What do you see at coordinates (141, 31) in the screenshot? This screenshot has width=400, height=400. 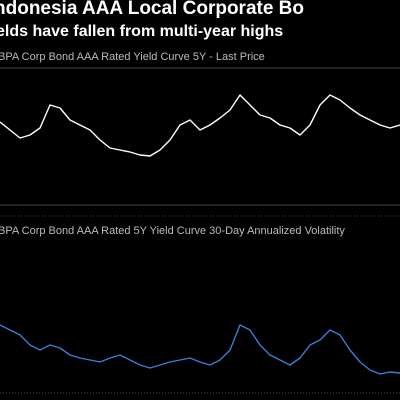 I see `chart-subtitle: elds have fallen from multi-year highs` at bounding box center [141, 31].